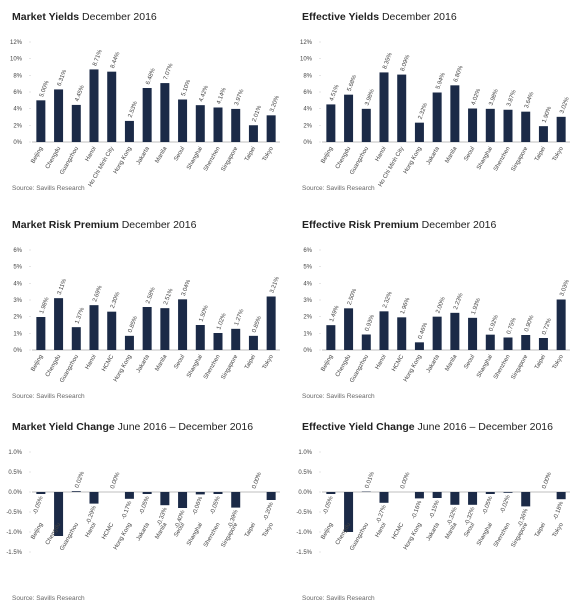 The width and height of the screenshot is (580, 608). Describe the element at coordinates (63, 287) in the screenshot. I see `value-label: 3.11%` at that location.